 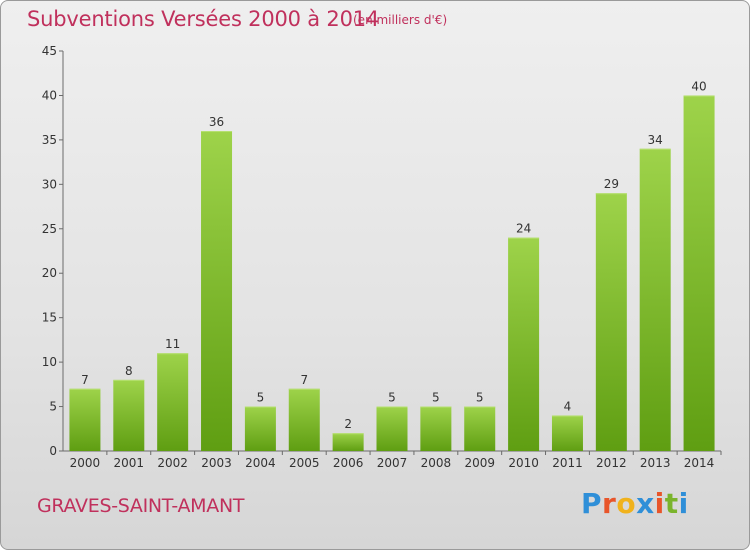 What do you see at coordinates (216, 122) in the screenshot?
I see `bar-value-label: 36` at bounding box center [216, 122].